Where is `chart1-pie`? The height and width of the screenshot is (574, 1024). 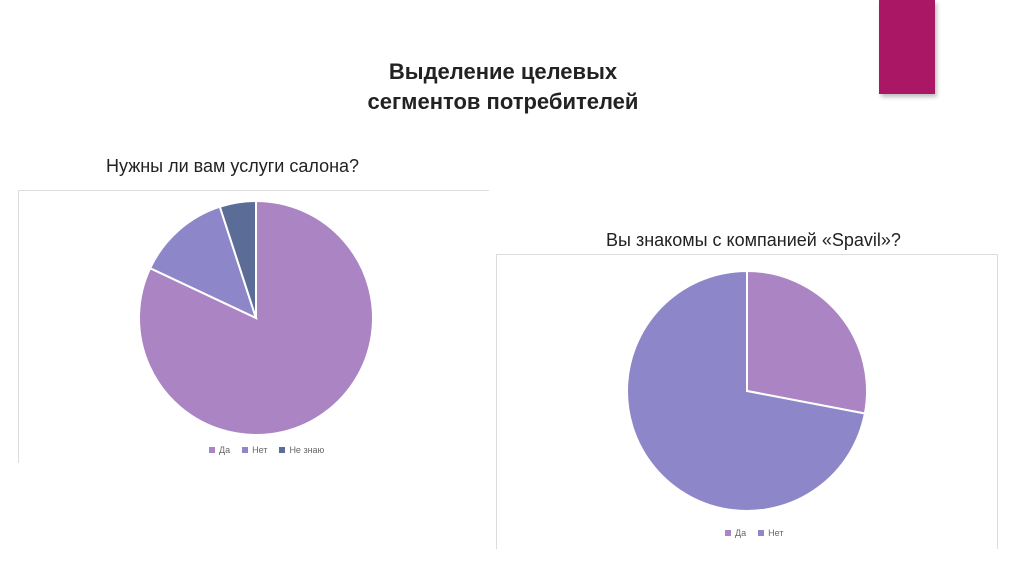 chart1-pie is located at coordinates (256, 317).